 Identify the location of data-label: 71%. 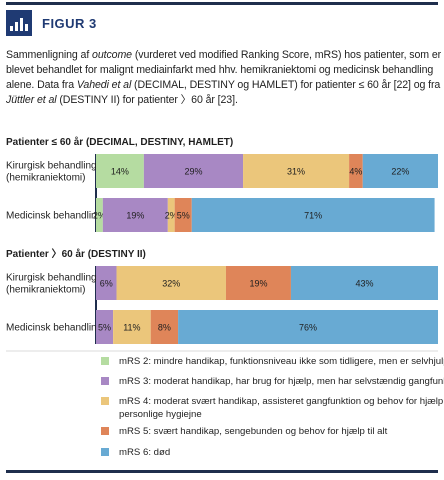
(313, 216).